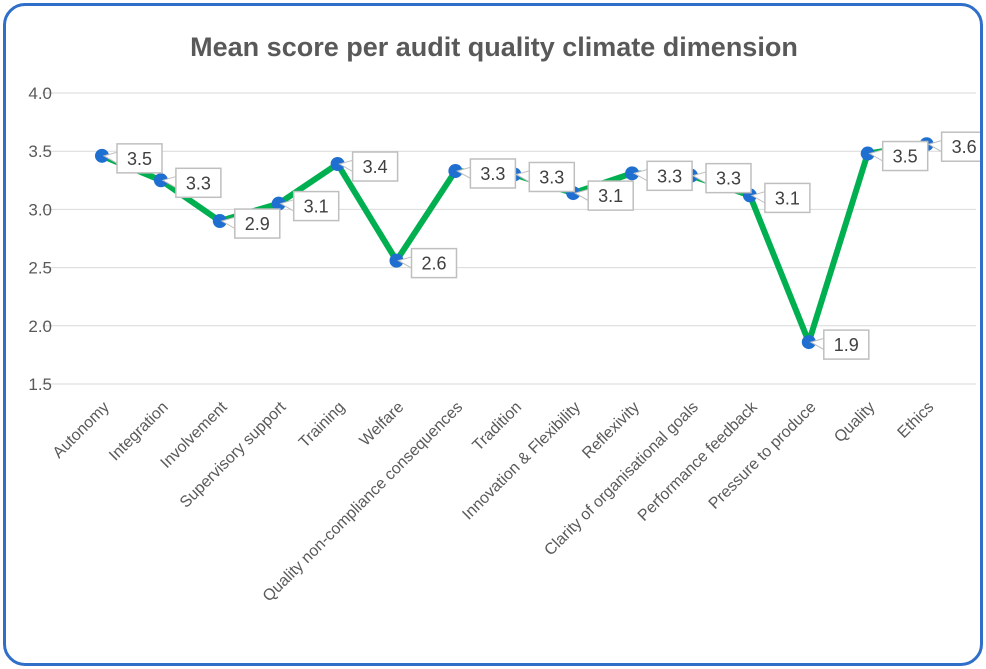 The image size is (986, 669). What do you see at coordinates (40, 326) in the screenshot?
I see `y-tick-label: 2.0` at bounding box center [40, 326].